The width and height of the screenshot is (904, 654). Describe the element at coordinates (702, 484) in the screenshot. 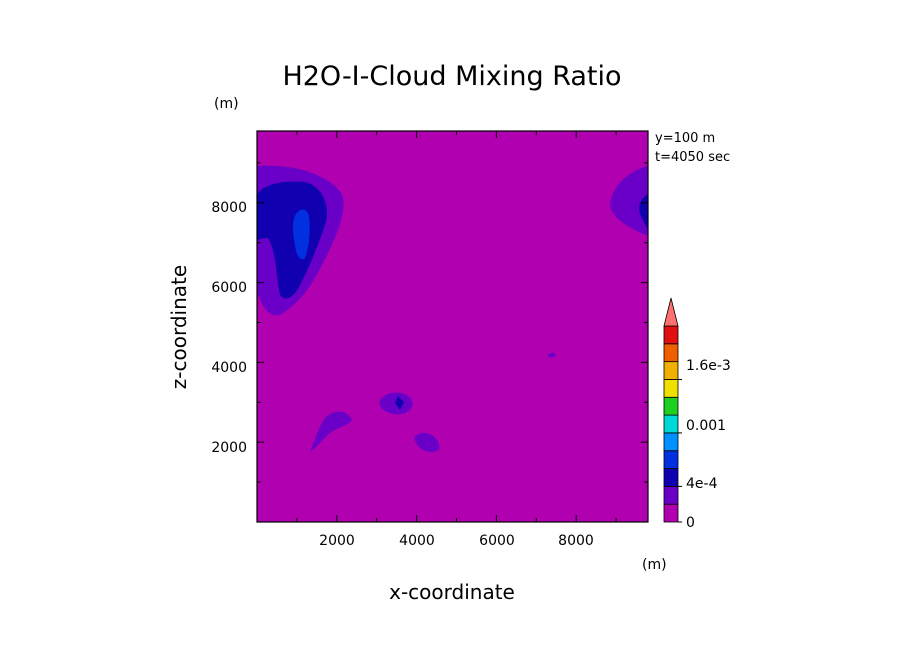

I see `colorbar-tick-label: 4e-4` at that location.